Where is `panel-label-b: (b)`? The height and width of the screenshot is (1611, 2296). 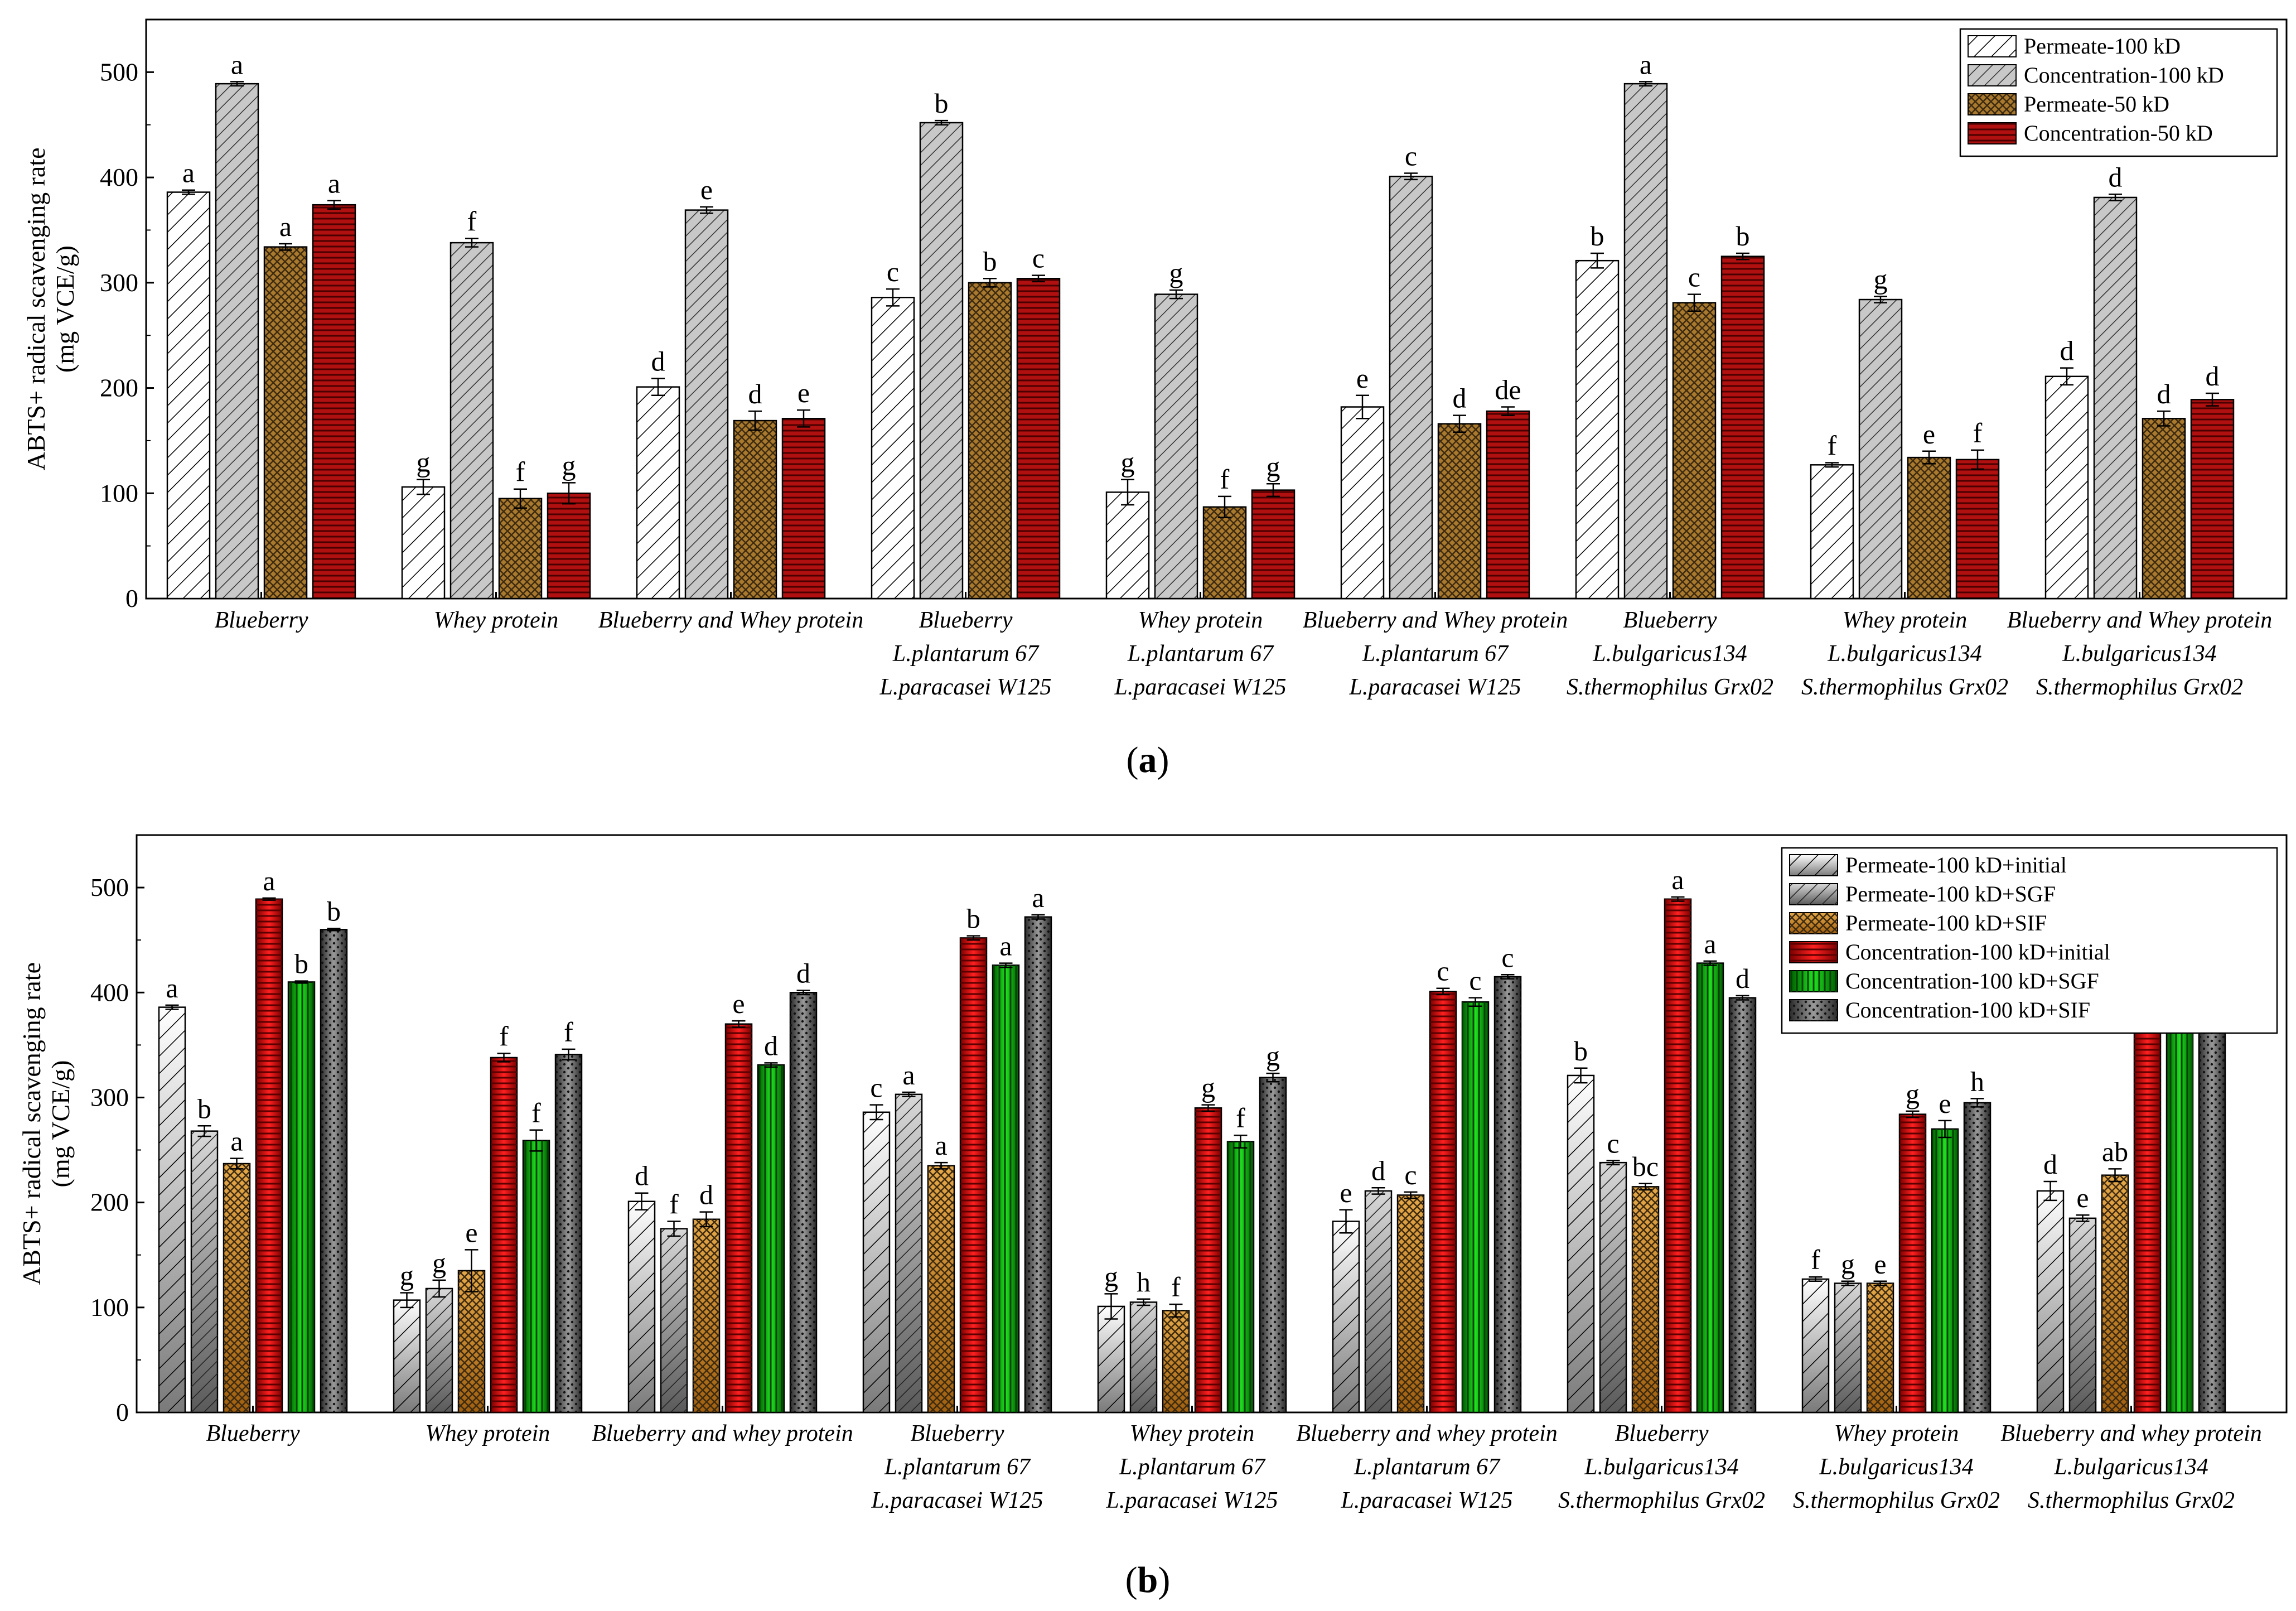
panel-label-b: (b) is located at coordinates (1148, 1580).